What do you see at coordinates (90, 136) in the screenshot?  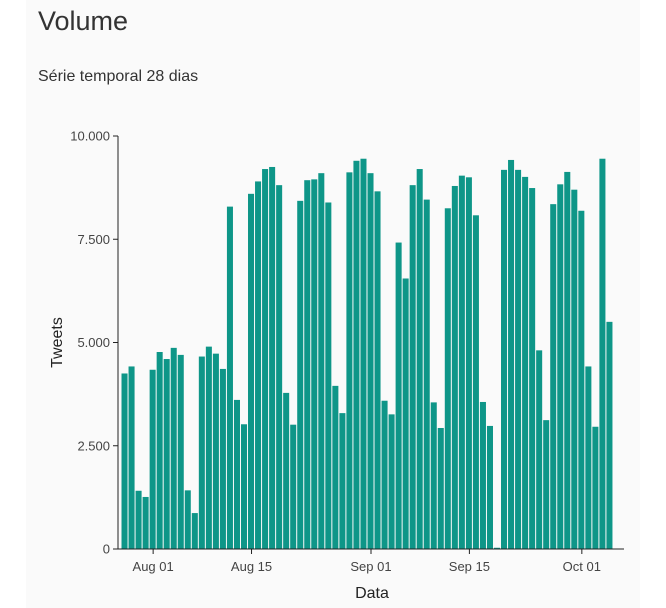 I see `y-tick-label: 10.000` at bounding box center [90, 136].